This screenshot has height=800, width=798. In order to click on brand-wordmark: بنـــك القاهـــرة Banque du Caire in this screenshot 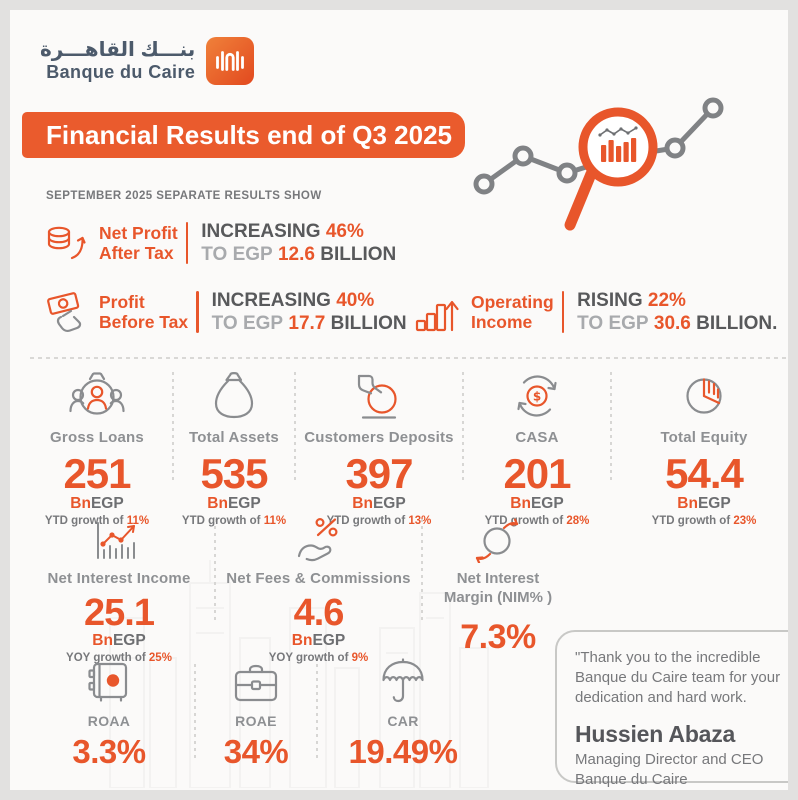, I will do `click(117, 61)`.